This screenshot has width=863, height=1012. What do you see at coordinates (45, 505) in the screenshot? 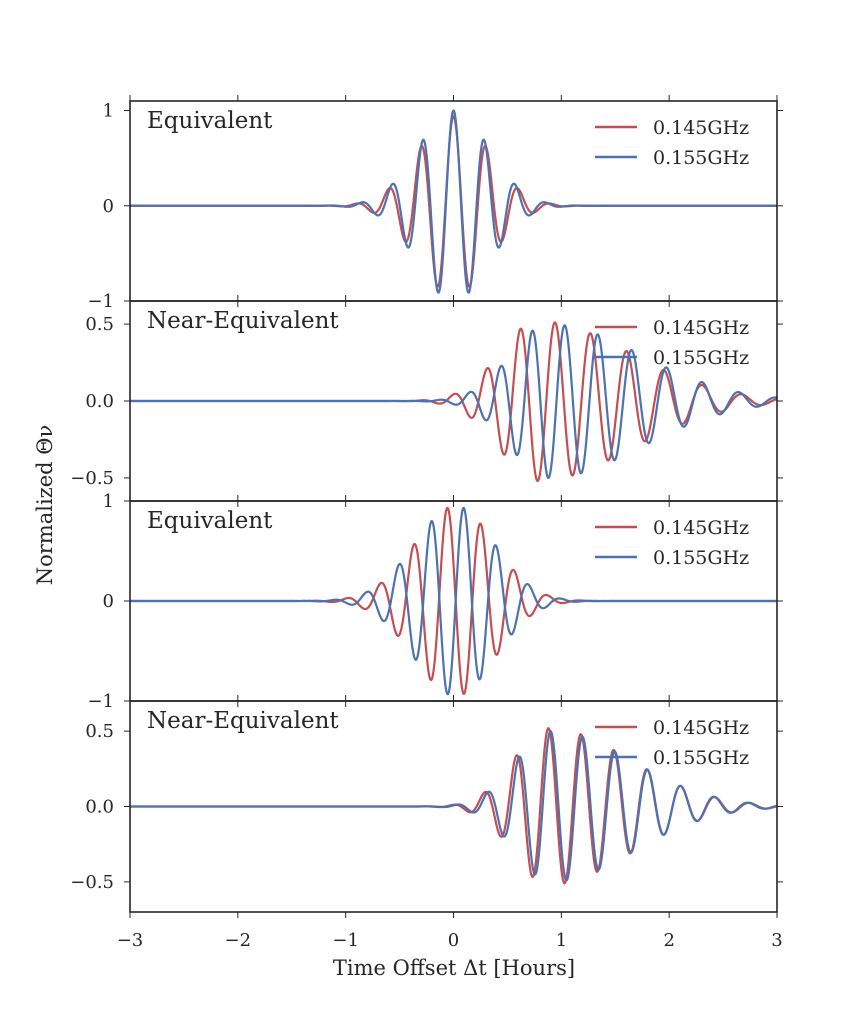
I see `y-axis-label: Normalized Θν` at bounding box center [45, 505].